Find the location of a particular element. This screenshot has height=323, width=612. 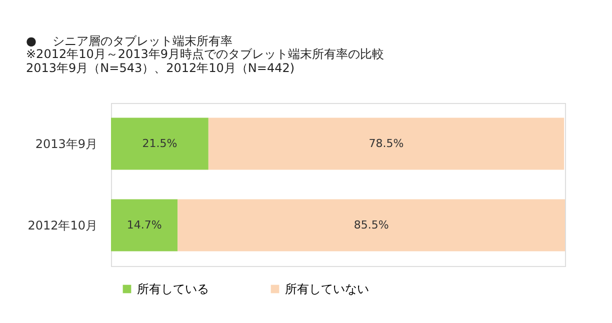

data-label: 78.5% is located at coordinates (386, 143).